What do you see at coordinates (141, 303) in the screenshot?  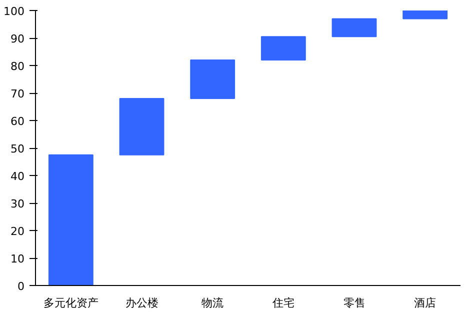 I see `x-tick-label: 办公楼` at bounding box center [141, 303].